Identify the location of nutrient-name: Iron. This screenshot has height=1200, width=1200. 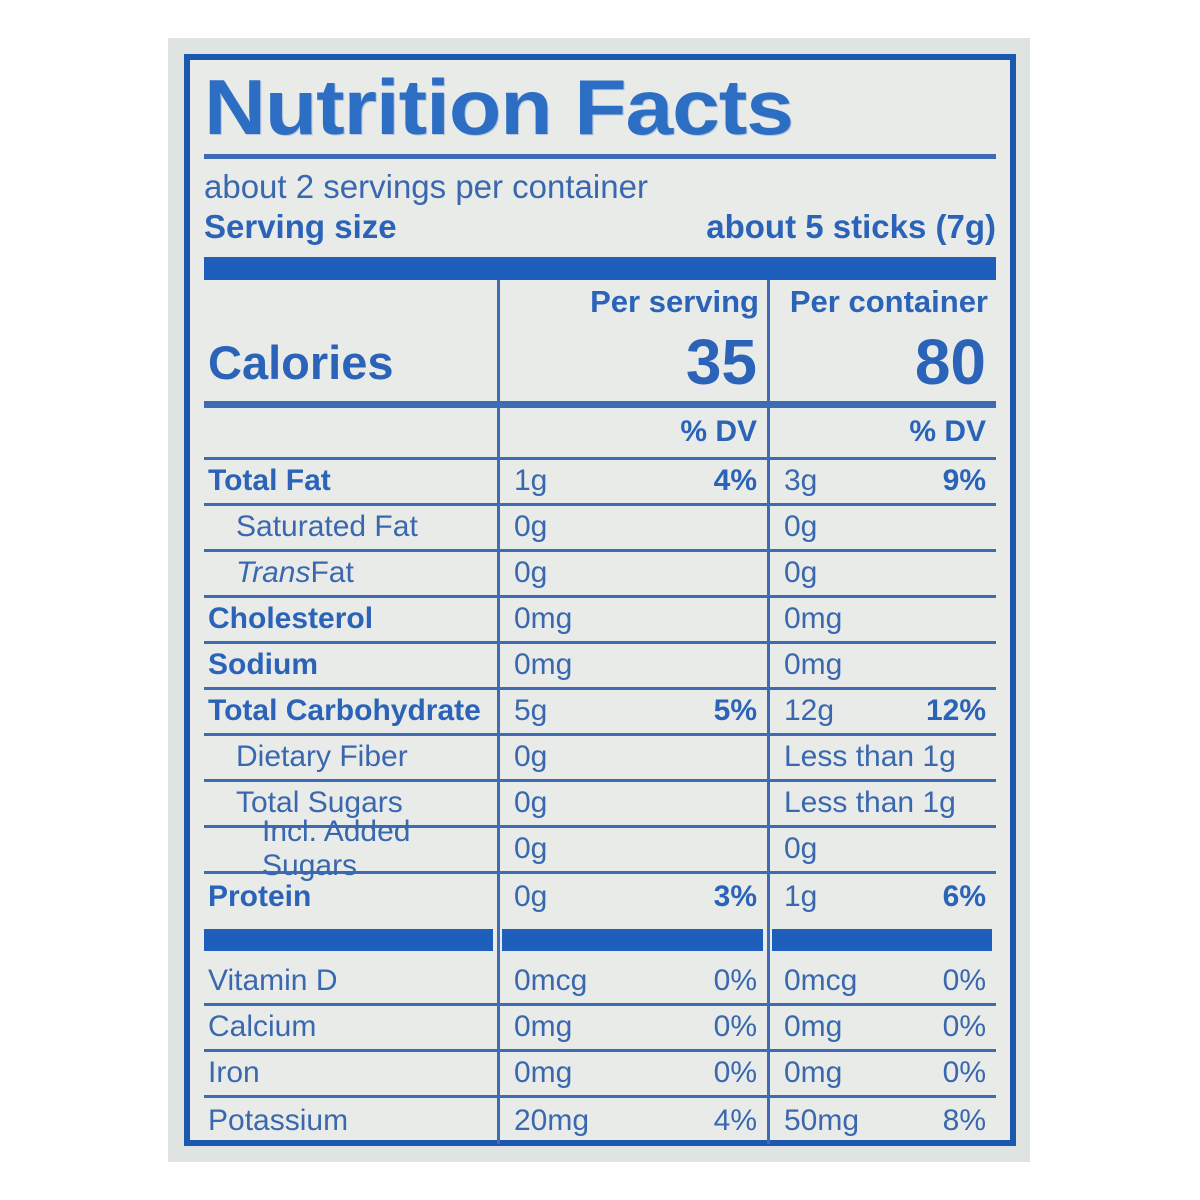
(350, 1075).